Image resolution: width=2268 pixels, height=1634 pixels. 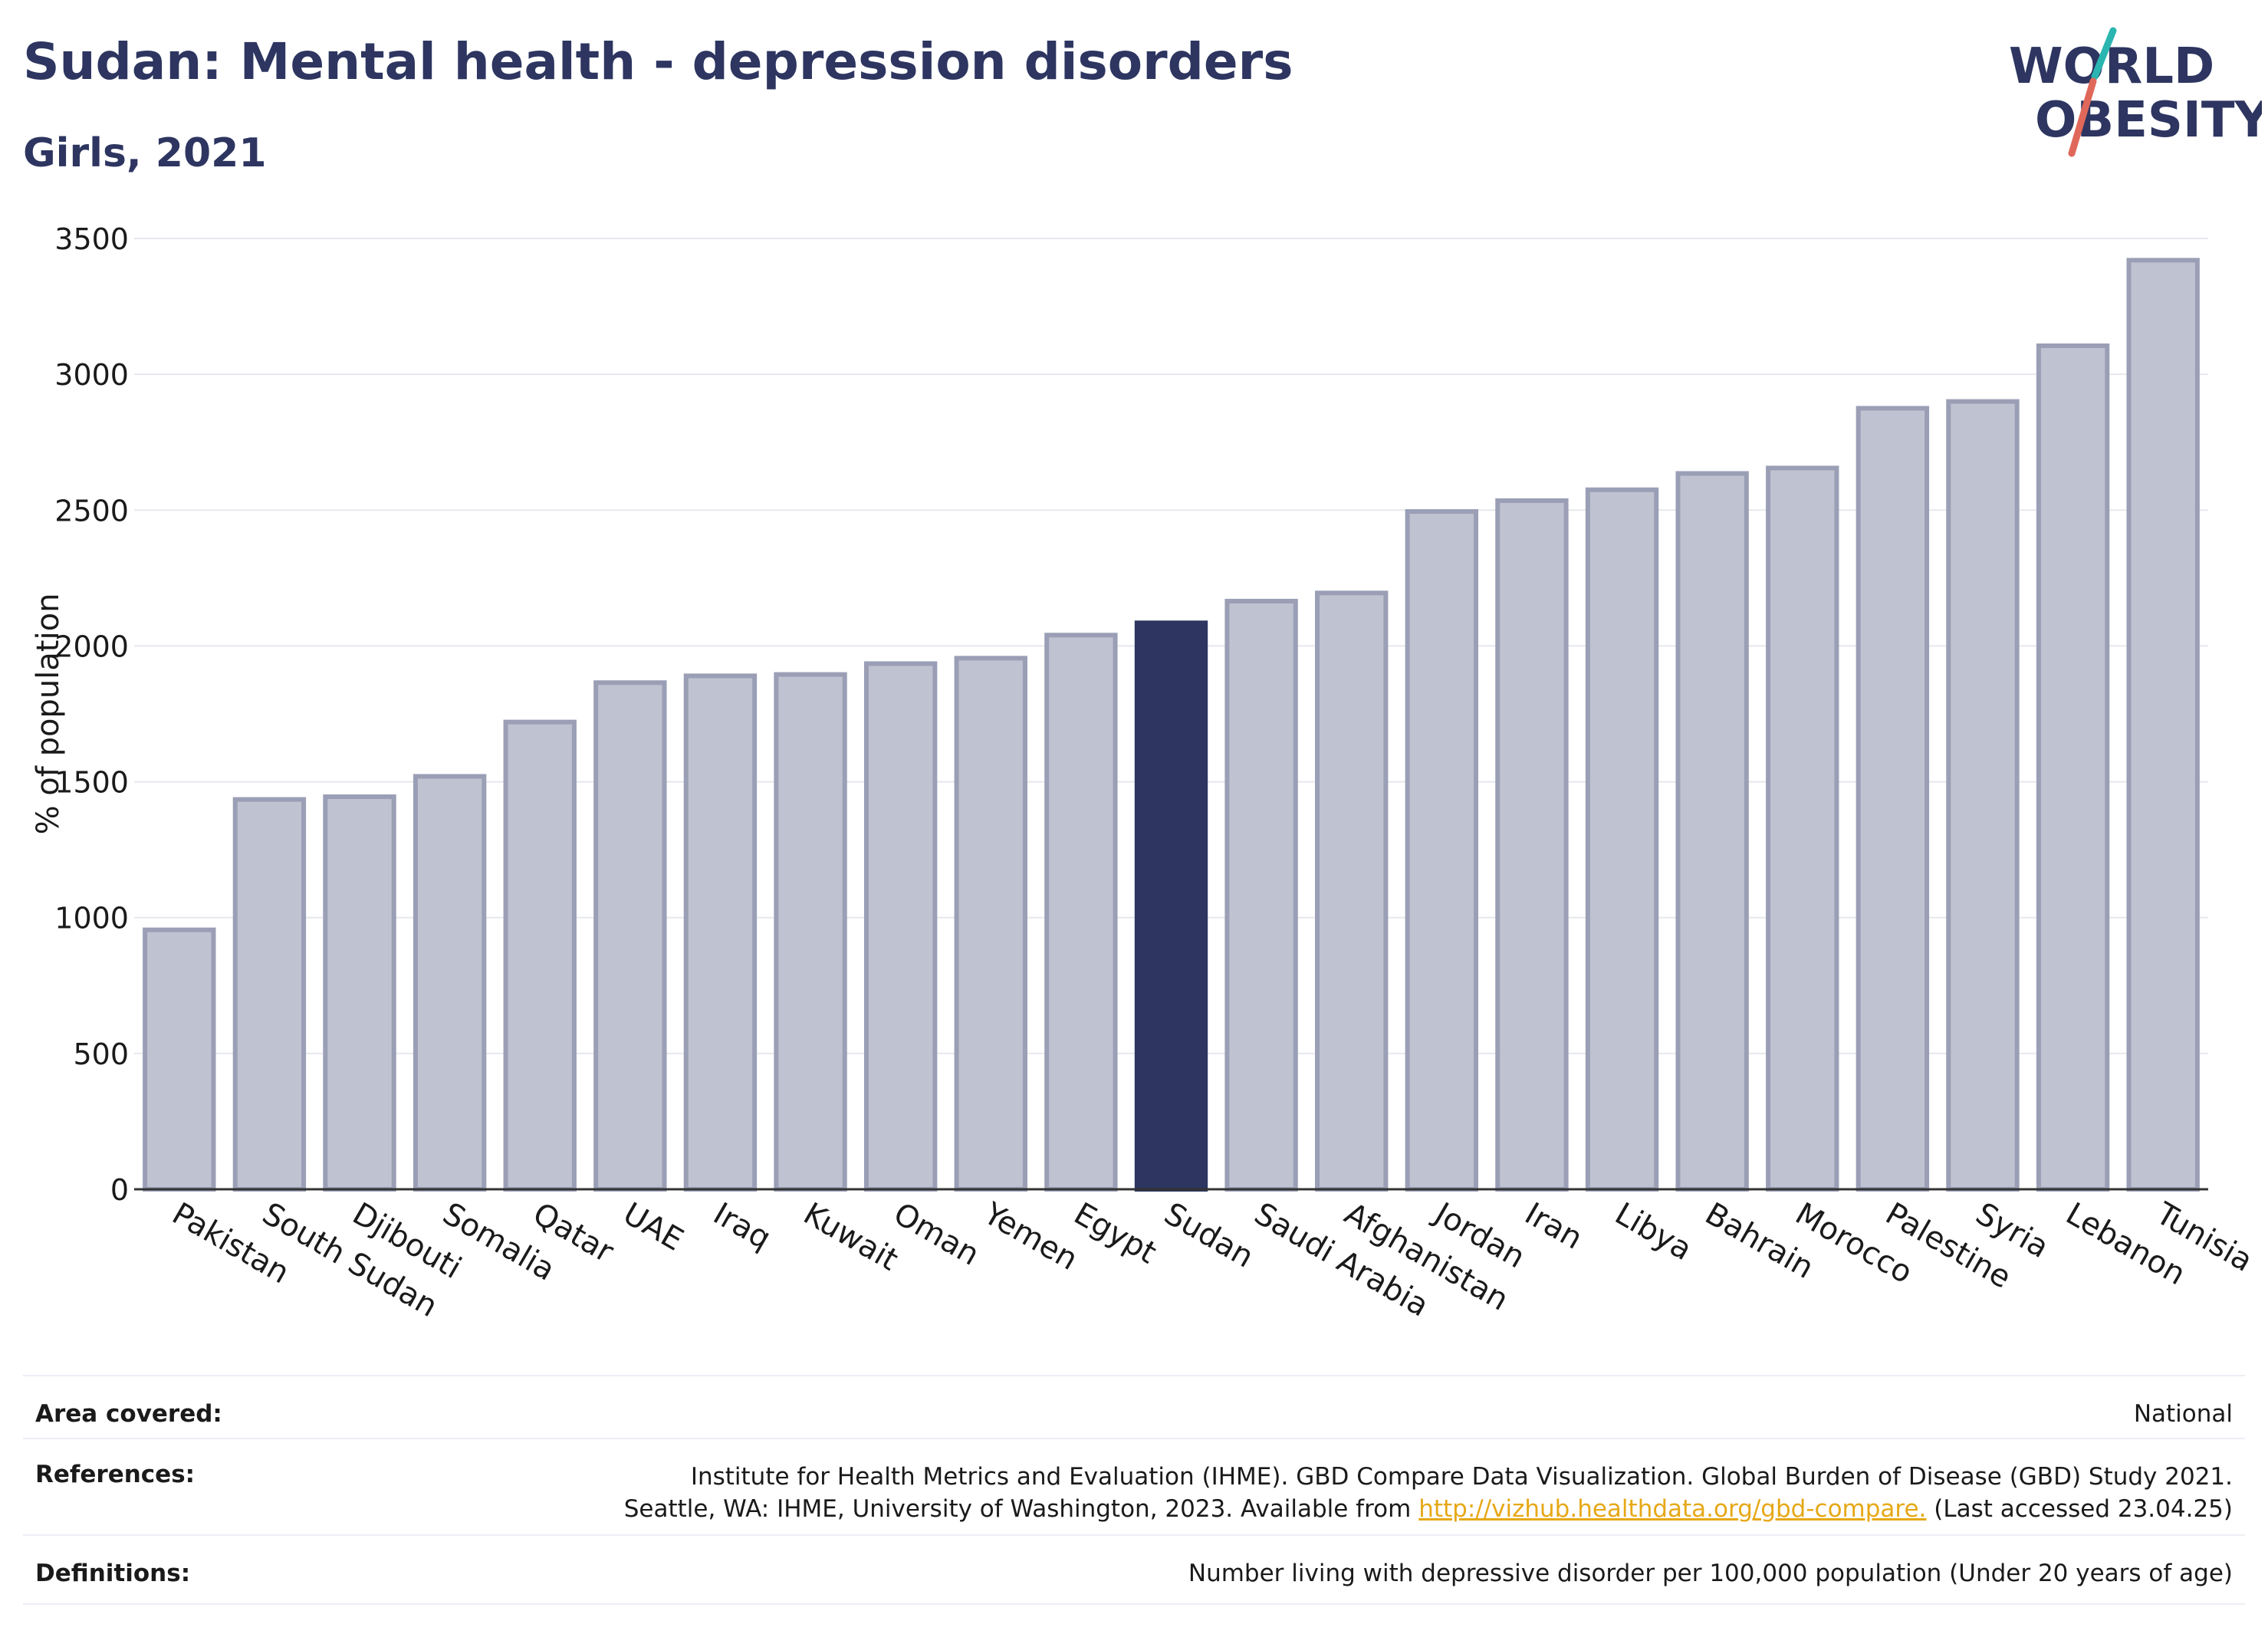 I want to click on y-tick-label: 0, so click(x=119, y=1190).